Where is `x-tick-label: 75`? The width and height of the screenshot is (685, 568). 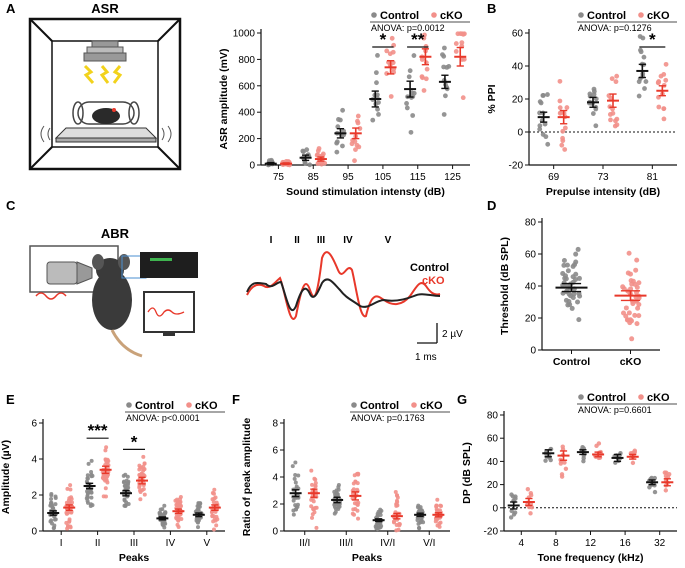
x-tick-label: 75 is located at coordinates (279, 177).